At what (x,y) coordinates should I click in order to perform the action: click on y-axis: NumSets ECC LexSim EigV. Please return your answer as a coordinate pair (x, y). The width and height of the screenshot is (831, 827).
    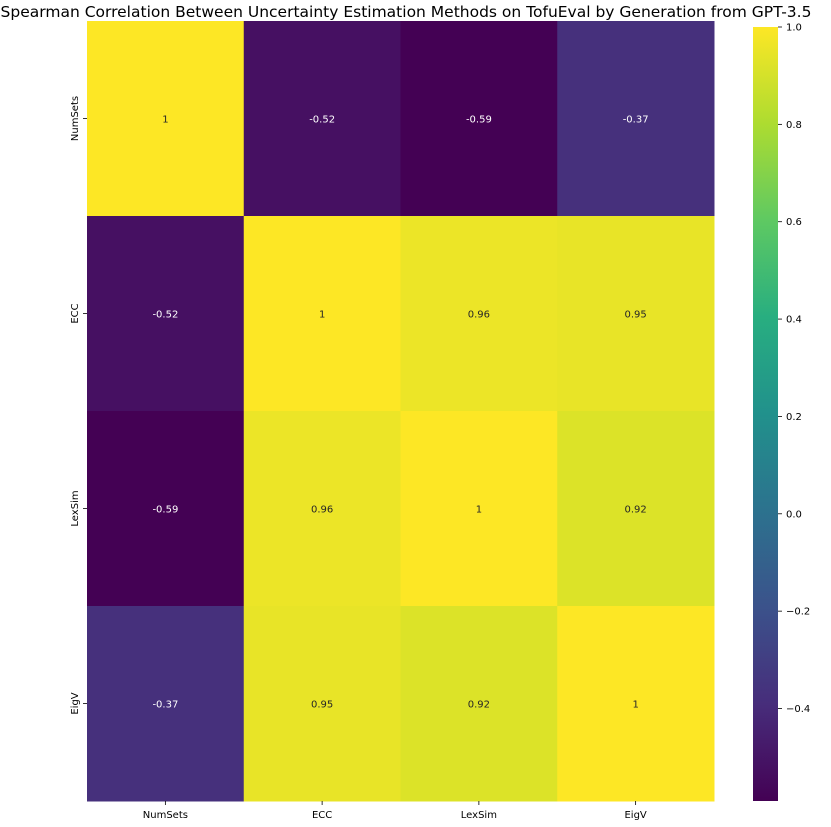
    Looking at the image, I should click on (78, 405).